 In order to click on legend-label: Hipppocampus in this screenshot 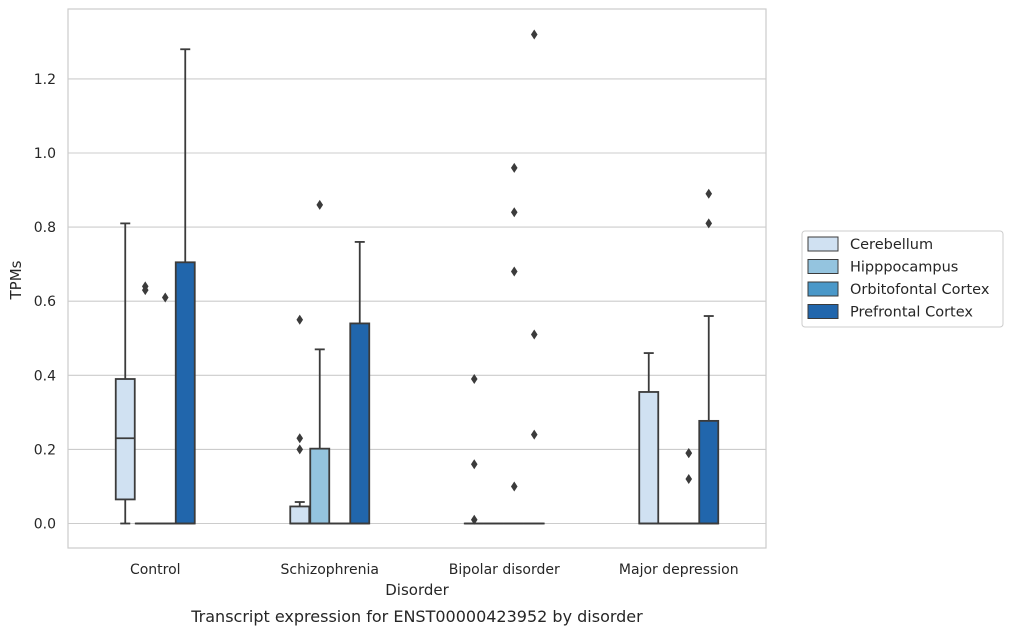, I will do `click(904, 268)`.